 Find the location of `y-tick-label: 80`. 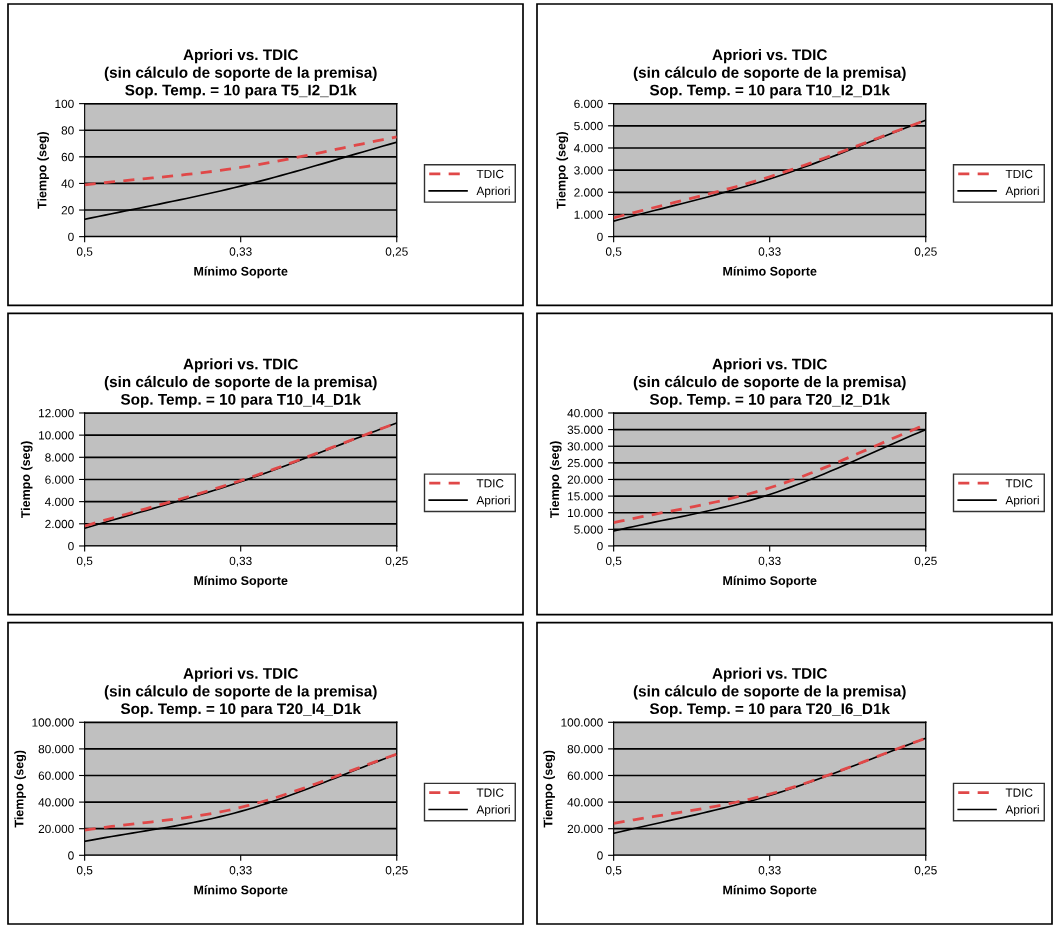

y-tick-label: 80 is located at coordinates (67, 130).